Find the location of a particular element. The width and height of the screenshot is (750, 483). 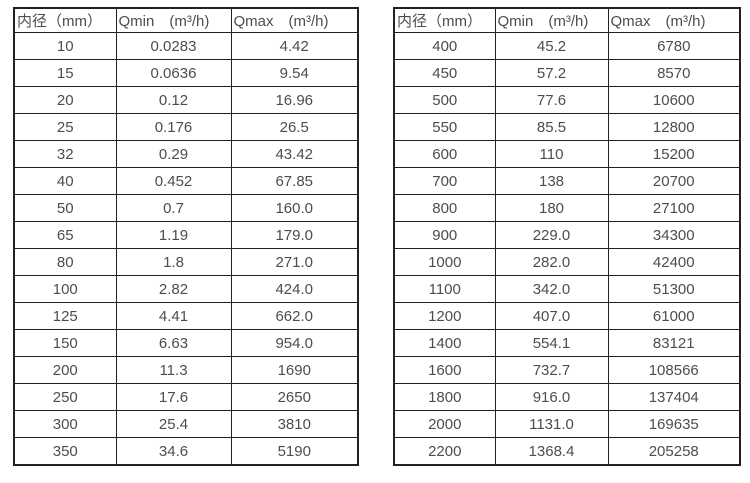

table-row: 100 2.82 424.0 is located at coordinates (186, 289).